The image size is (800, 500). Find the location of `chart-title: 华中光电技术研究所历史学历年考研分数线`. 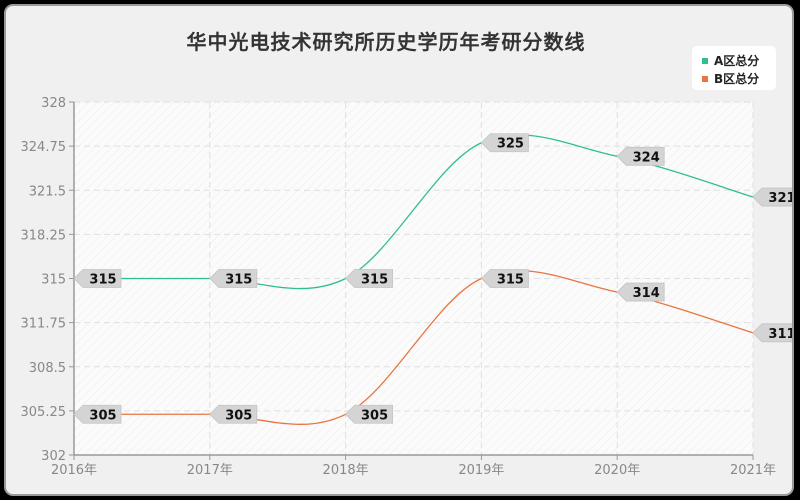

chart-title: 华中光电技术研究所历史学历年考研分数线 is located at coordinates (386, 42).